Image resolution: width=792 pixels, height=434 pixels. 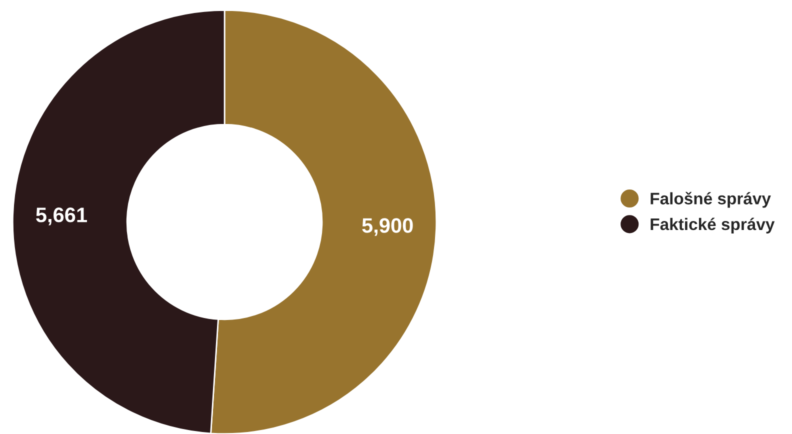 What do you see at coordinates (387, 227) in the screenshot?
I see `data-label: 5,900` at bounding box center [387, 227].